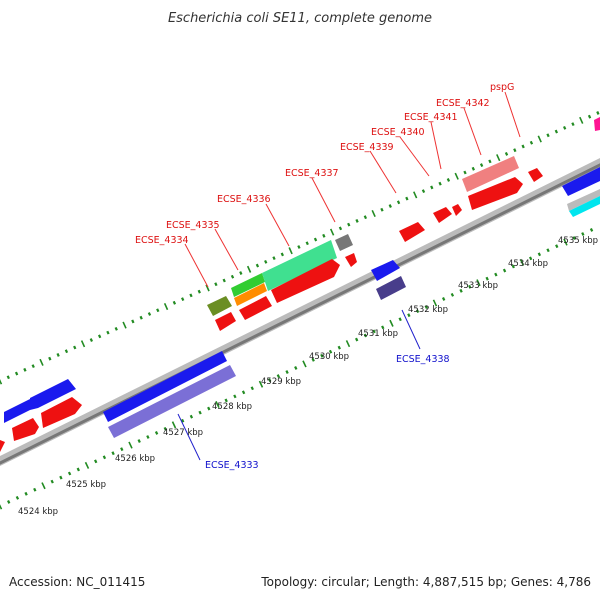 The height and width of the screenshot is (600, 600). What do you see at coordinates (300, 18) in the screenshot?
I see `map-title: Escherichia coli SE11, complete genome` at bounding box center [300, 18].